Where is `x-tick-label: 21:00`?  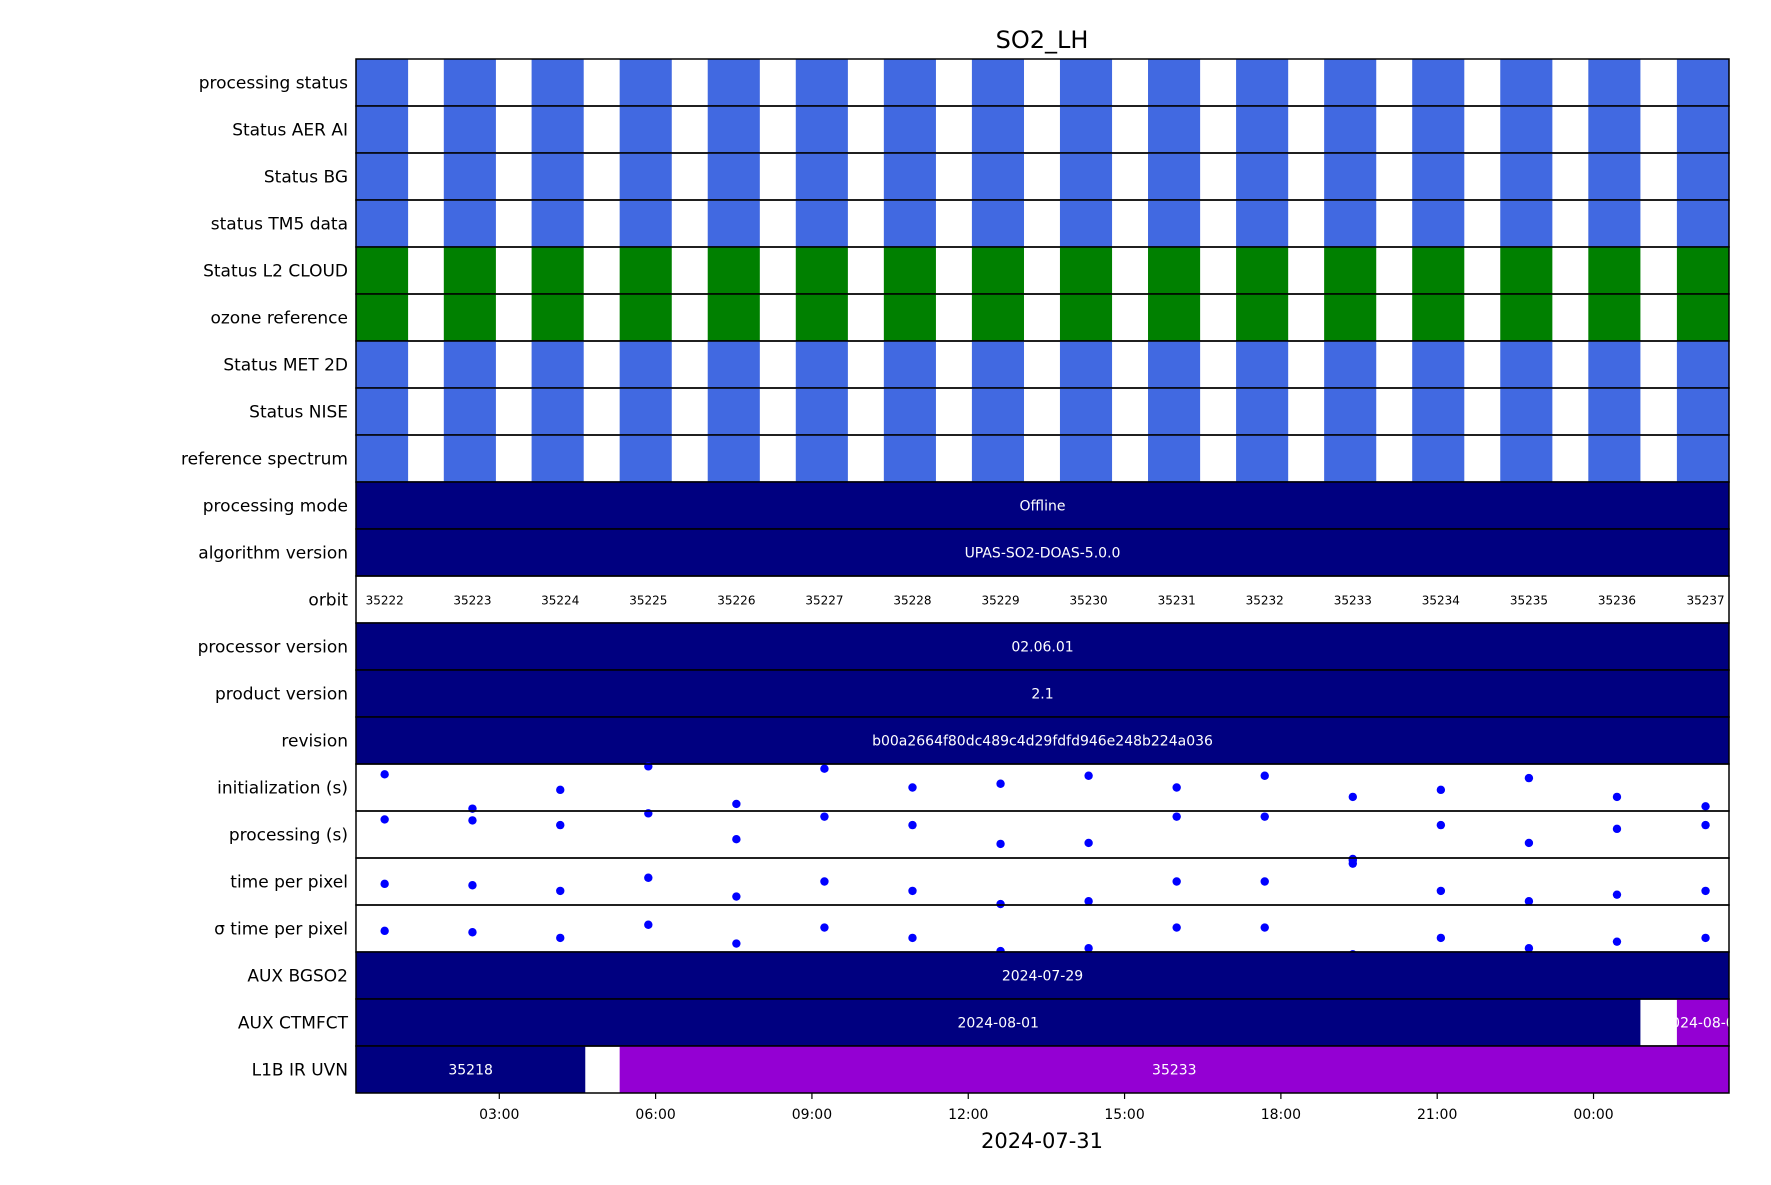
x-tick-label: 21:00 is located at coordinates (1437, 1115).